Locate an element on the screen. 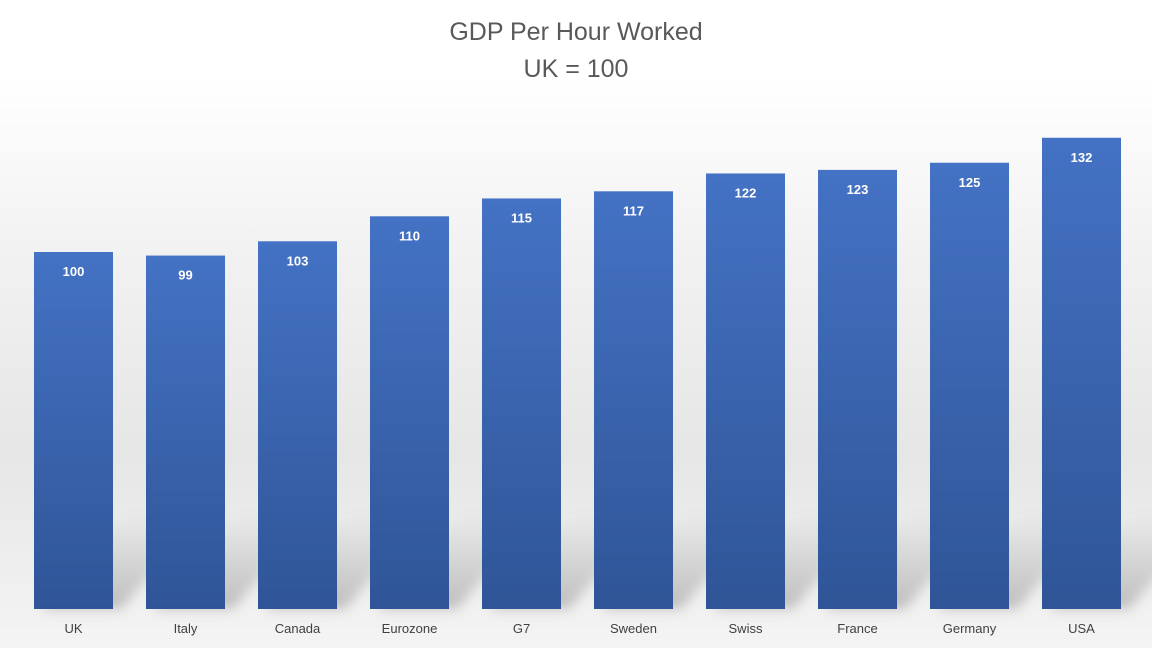  bar-germany is located at coordinates (969, 385).